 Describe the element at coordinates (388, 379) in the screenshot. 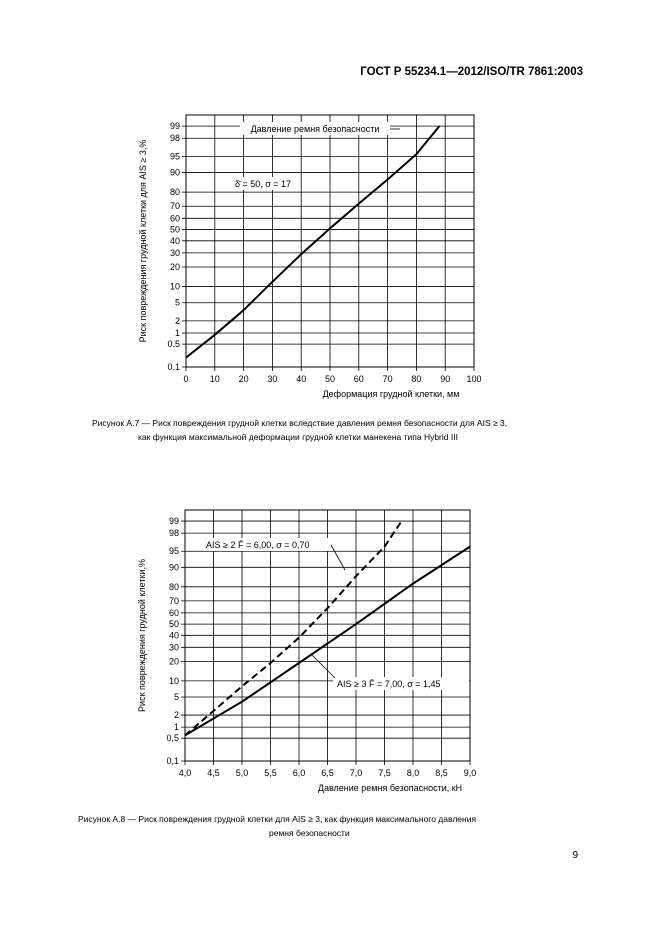

I see `x-tick-label: 70` at that location.